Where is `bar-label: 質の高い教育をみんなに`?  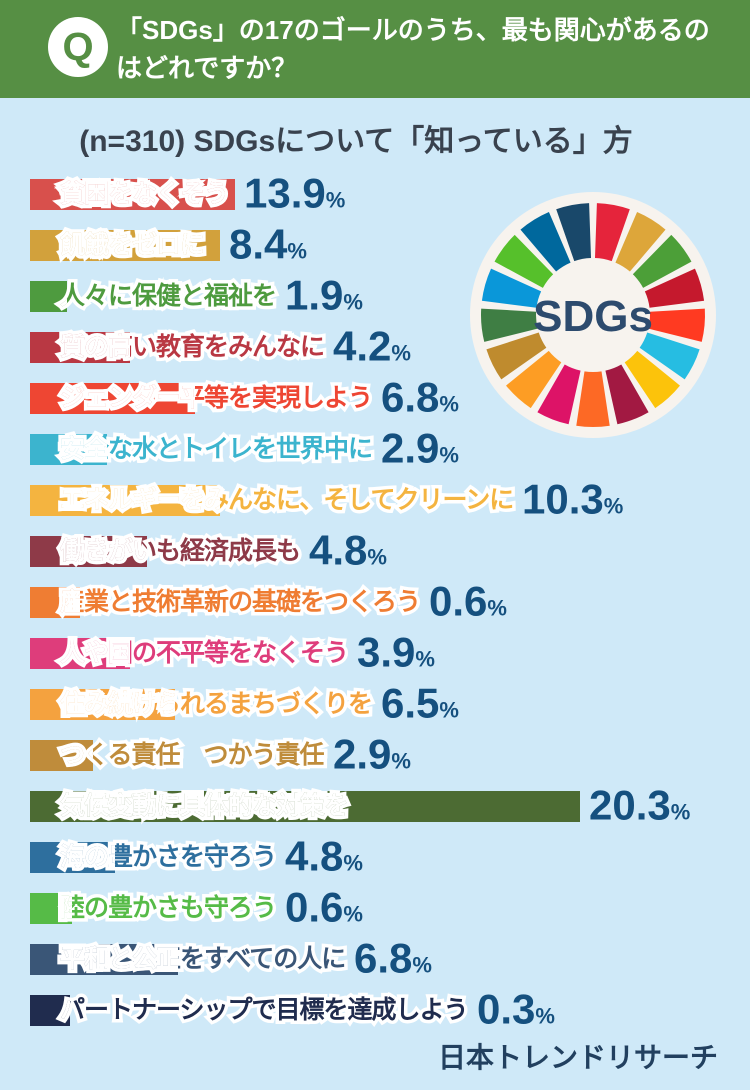 bar-label: 質の高い教育をみんなに is located at coordinates (192, 347).